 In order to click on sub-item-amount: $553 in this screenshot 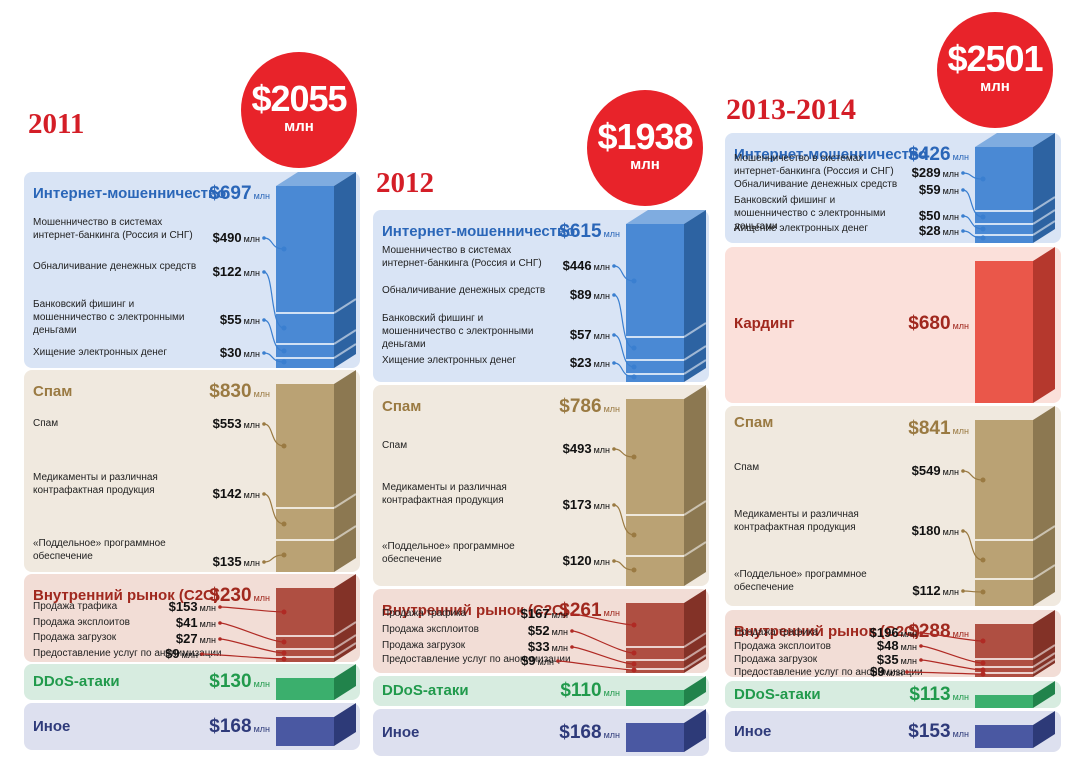, I will do `click(227, 423)`.